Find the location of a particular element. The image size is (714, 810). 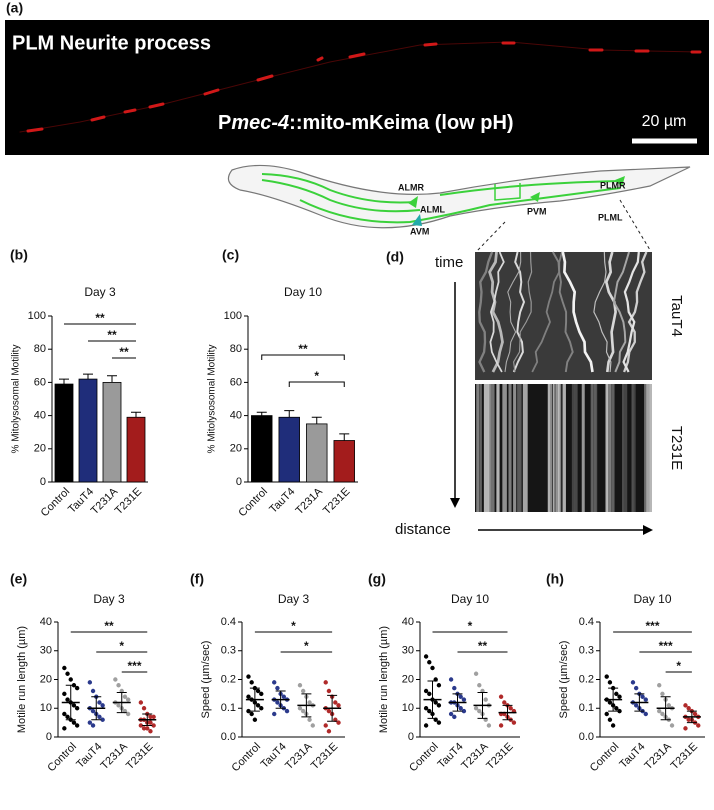

panel-label: (b) is located at coordinates (19, 255).